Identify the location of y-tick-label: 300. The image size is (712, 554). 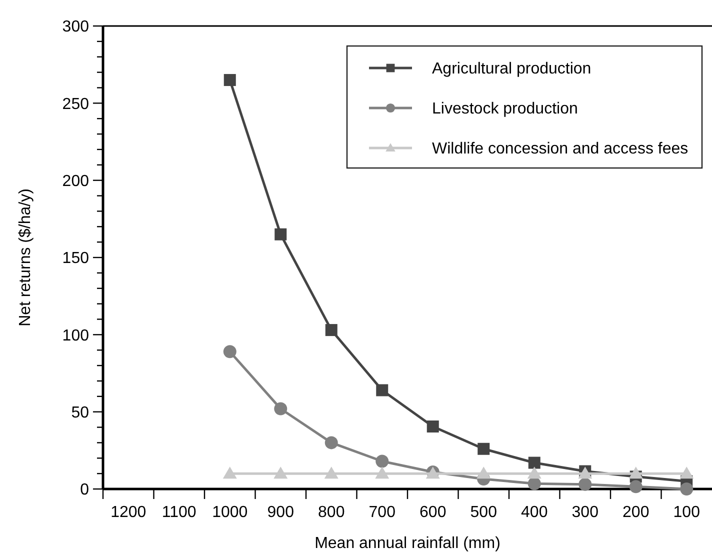
(76, 27).